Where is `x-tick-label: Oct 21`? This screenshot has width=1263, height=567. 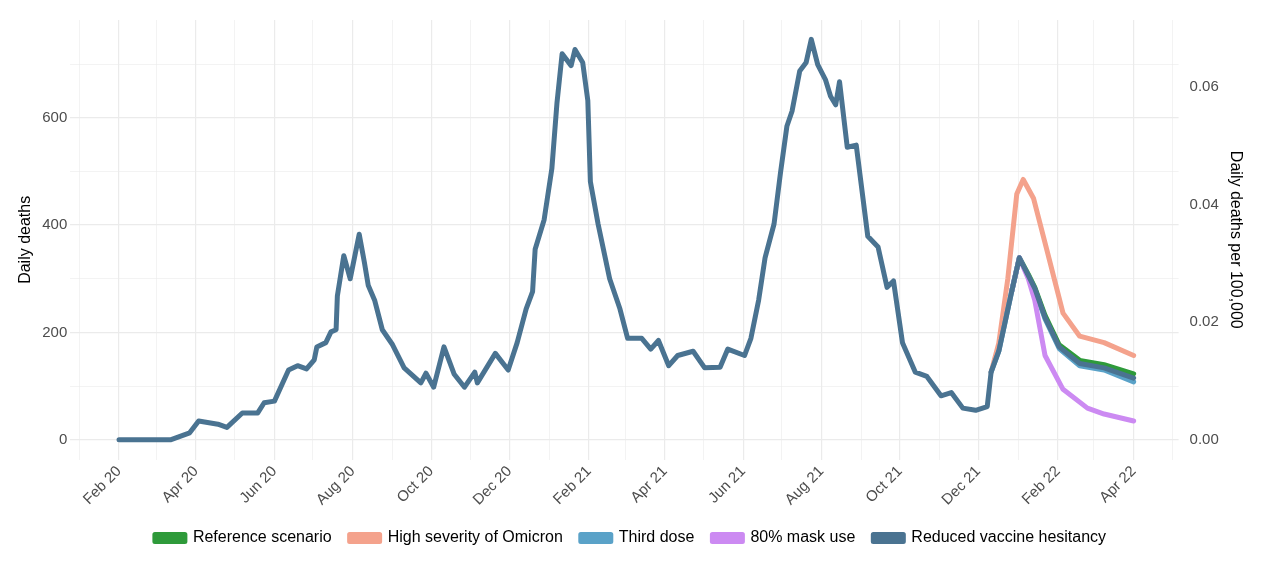
x-tick-label: Oct 21 is located at coordinates (883, 484).